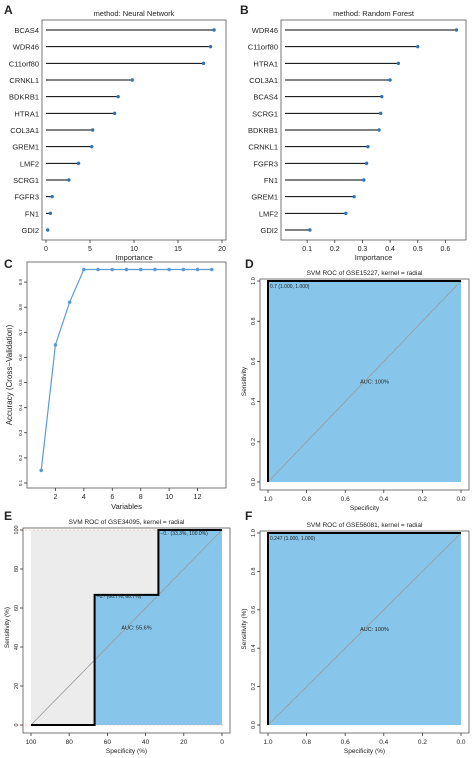 This screenshot has width=474, height=758. Describe the element at coordinates (265, 97) in the screenshot. I see `panel-b-category-label: BCAS4` at that location.